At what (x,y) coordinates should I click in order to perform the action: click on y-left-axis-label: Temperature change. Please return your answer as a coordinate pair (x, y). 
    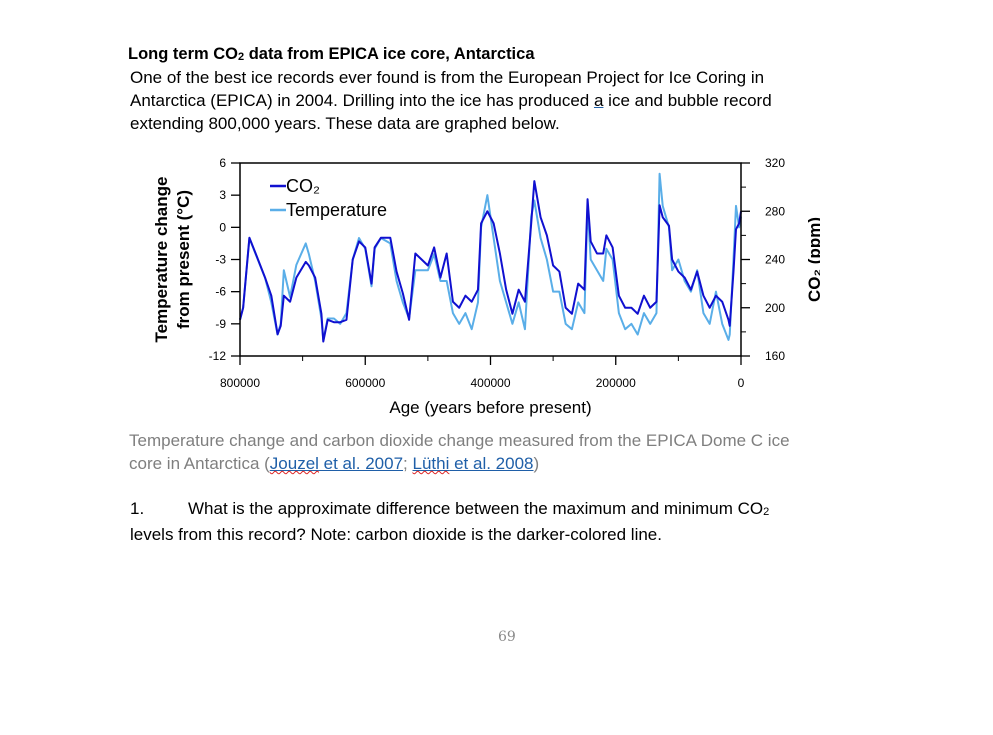
    Looking at the image, I should click on (161, 260).